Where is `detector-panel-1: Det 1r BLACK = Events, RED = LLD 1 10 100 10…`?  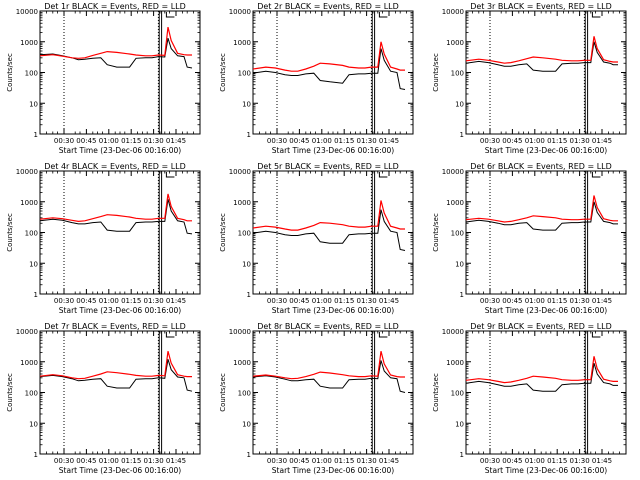 detector-panel-1: Det 1r BLACK = Events, RED = LLD 1 10 100 10… is located at coordinates (103, 78).